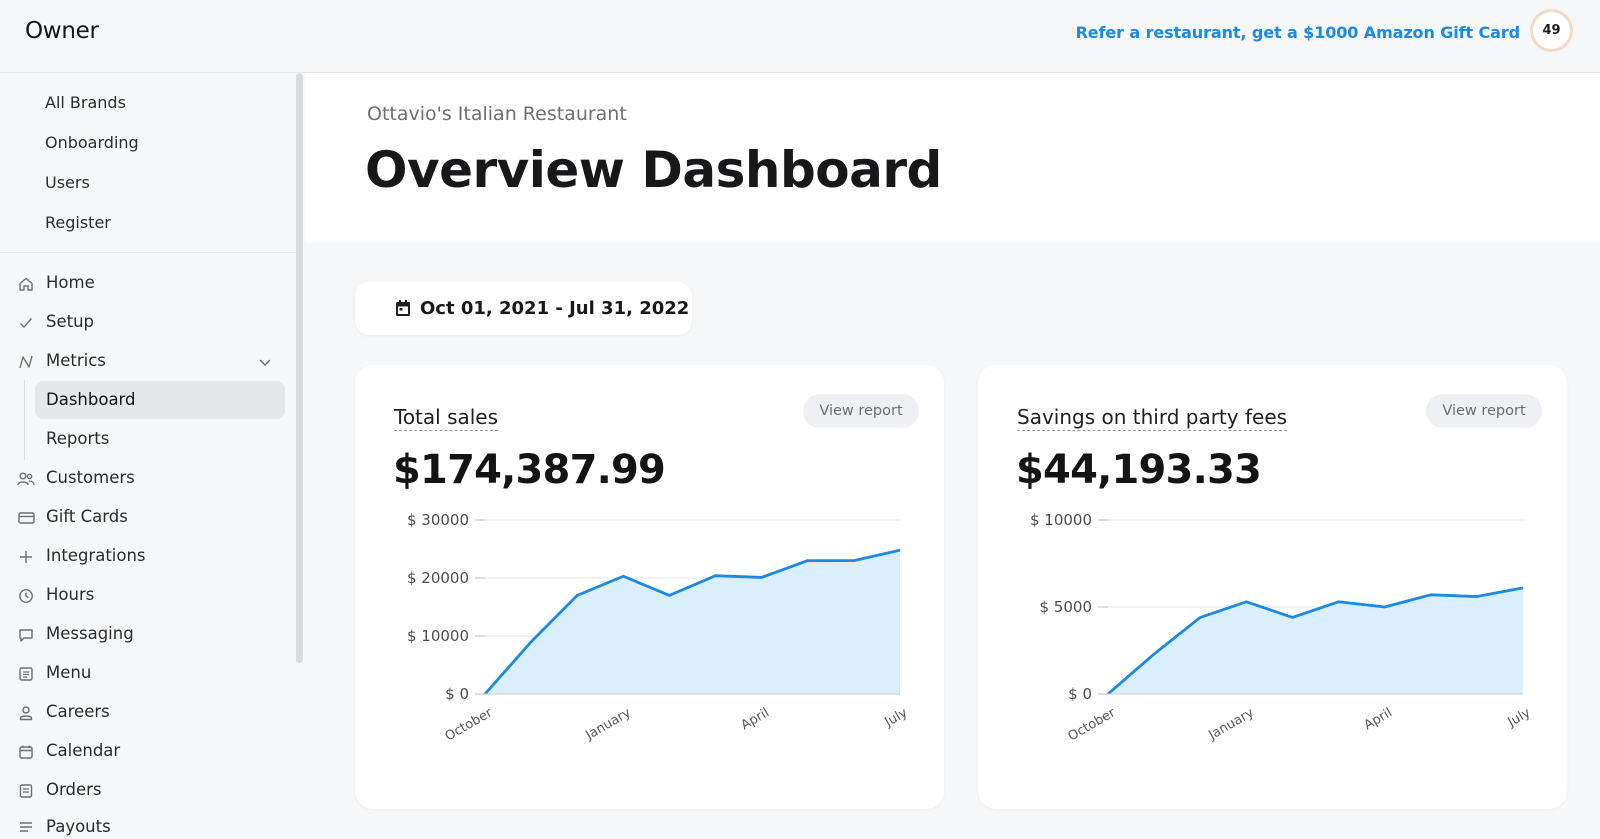 This screenshot has width=1600, height=839. What do you see at coordinates (265, 363) in the screenshot?
I see `chevron-down-icon` at bounding box center [265, 363].